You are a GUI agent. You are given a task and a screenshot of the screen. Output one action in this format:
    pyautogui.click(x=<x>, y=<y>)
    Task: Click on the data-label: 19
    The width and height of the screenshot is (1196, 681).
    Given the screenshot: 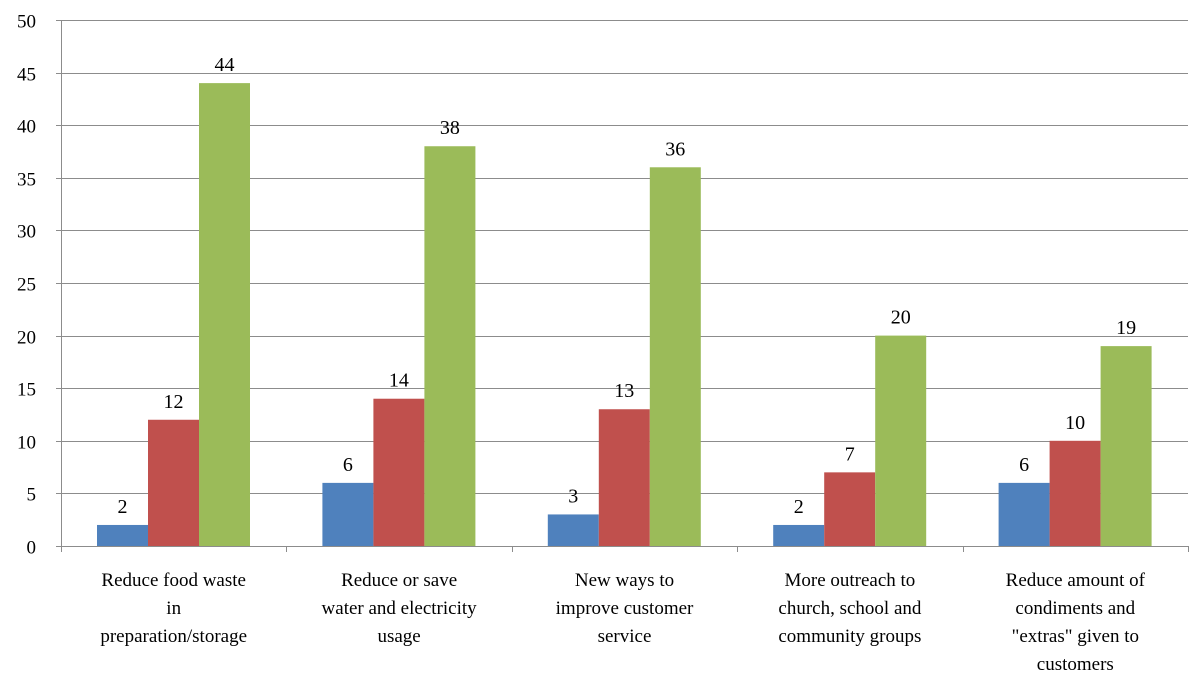 What is the action you would take?
    pyautogui.click(x=1126, y=328)
    